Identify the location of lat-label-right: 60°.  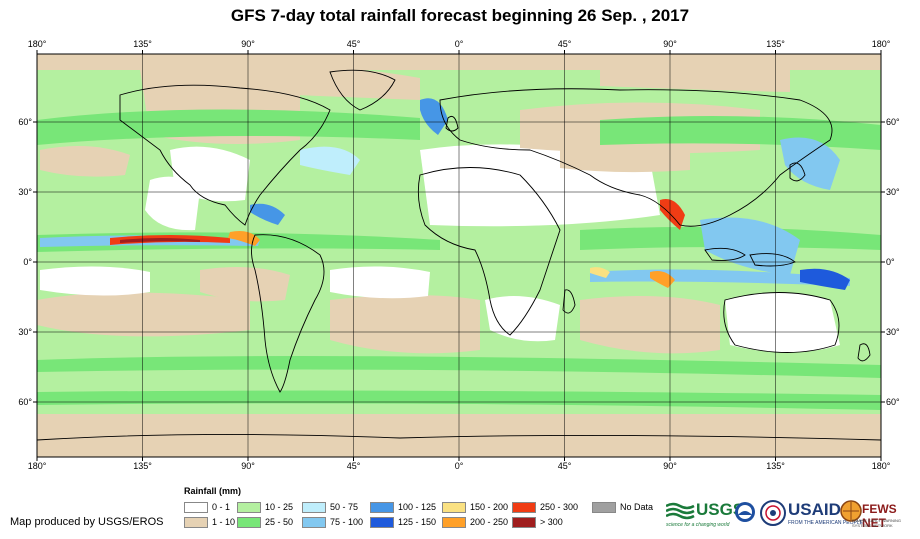
(893, 122).